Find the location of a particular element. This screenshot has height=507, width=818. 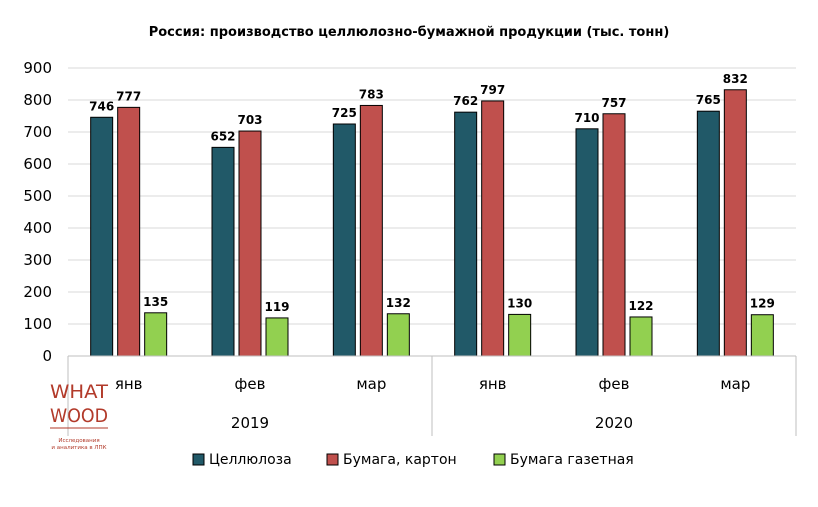

legend-label: Целлюлоза is located at coordinates (250, 460).